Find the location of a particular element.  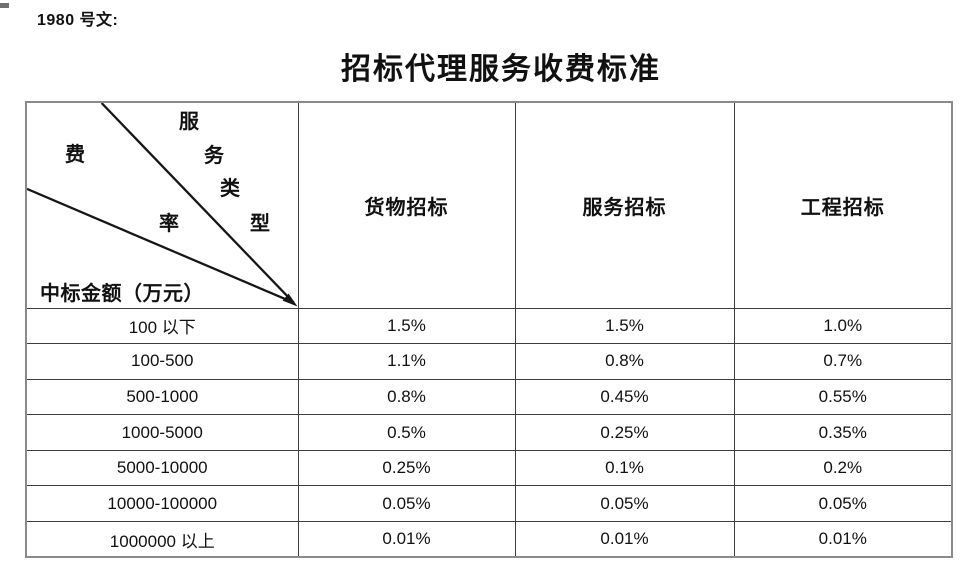

table-row: 500-1000 0.8% 0.45% 0.55% is located at coordinates (489, 397).